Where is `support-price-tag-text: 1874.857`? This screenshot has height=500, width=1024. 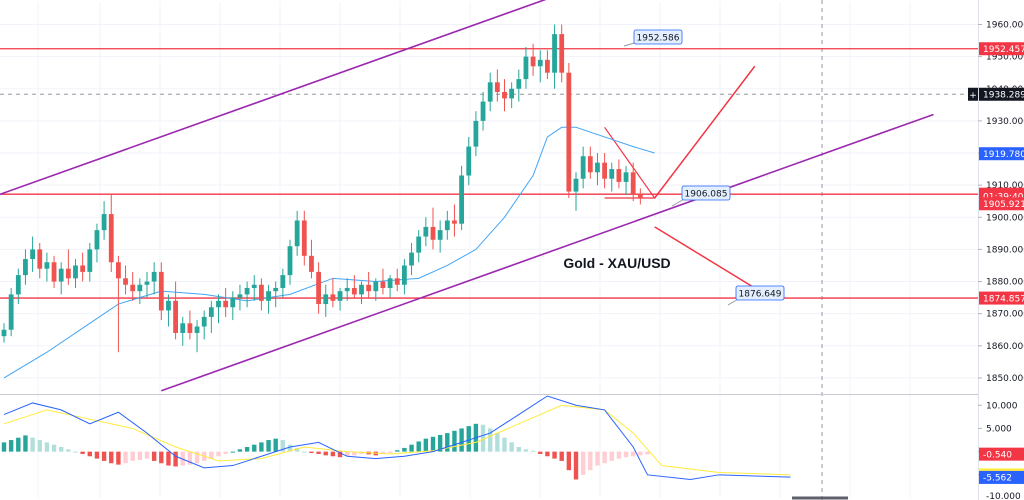 support-price-tag-text: 1874.857 is located at coordinates (1003, 299).